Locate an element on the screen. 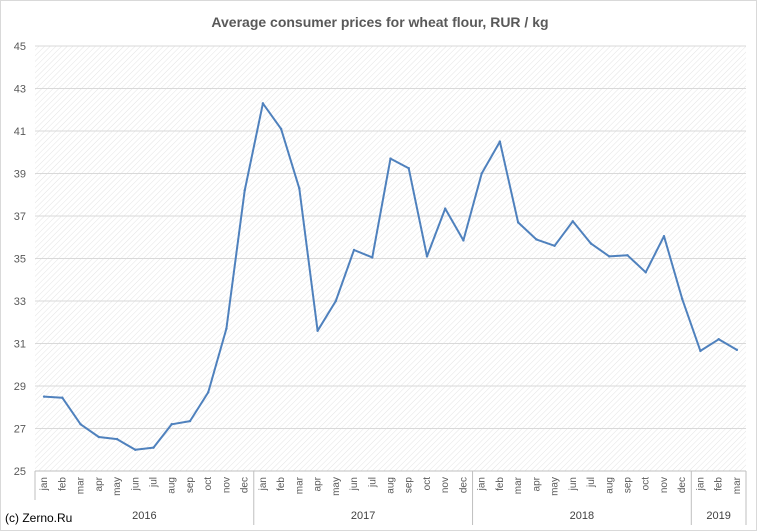  y-axis-ticks: 25 27 29 31 33 35 37 39 41 43 45 is located at coordinates (20, 259).